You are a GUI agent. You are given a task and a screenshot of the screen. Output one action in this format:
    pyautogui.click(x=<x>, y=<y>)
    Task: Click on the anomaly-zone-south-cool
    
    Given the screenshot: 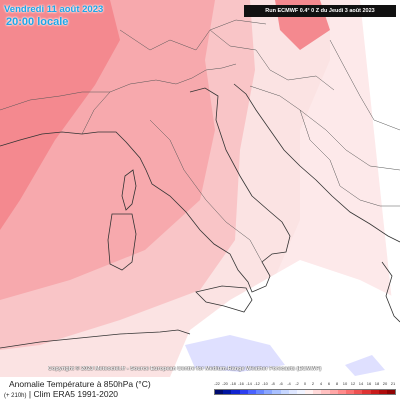 What is the action you would take?
    pyautogui.click(x=235, y=353)
    